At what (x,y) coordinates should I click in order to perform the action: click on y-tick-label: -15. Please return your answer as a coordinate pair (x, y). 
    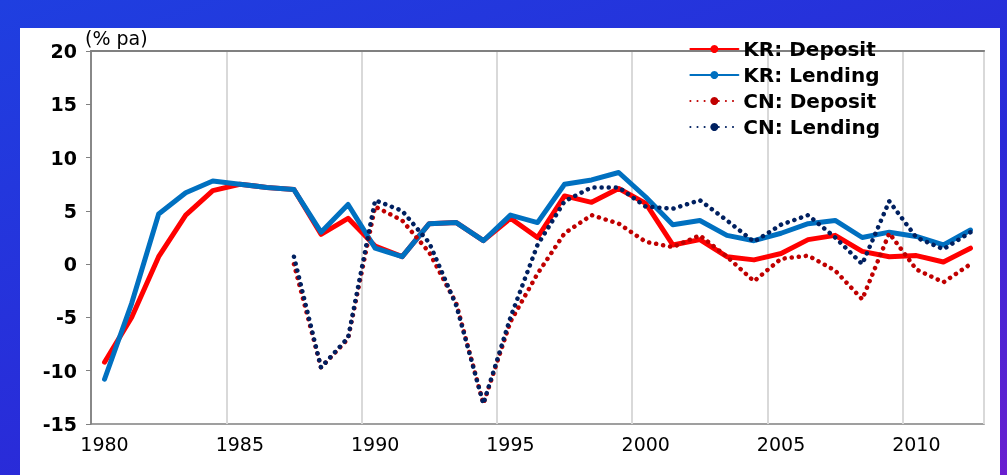
    Looking at the image, I should click on (59, 424).